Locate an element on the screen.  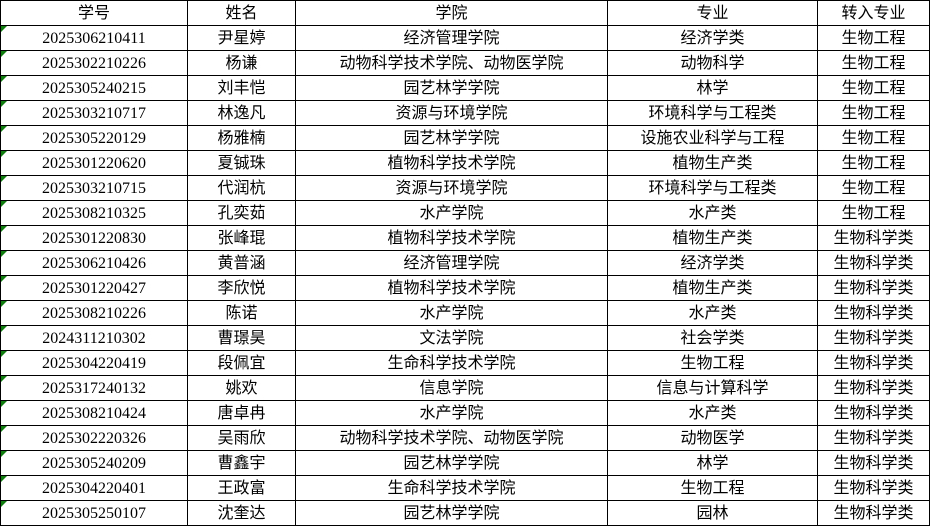
cell-student-id: 2025304220419 is located at coordinates (94, 363).